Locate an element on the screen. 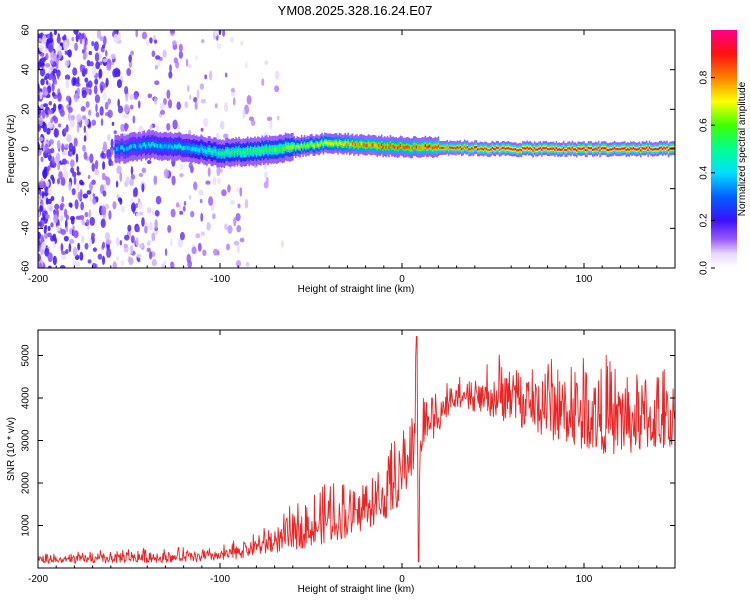 This screenshot has width=750, height=600. snr-y-tick-label: 3000 is located at coordinates (26, 440).